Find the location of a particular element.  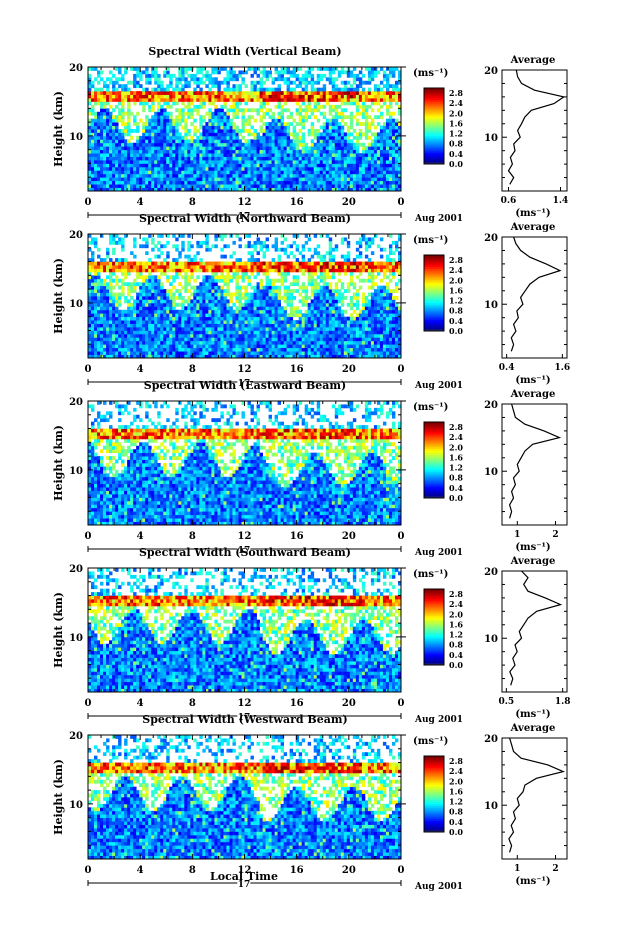

colorbar-swatch is located at coordinates (434, 96).